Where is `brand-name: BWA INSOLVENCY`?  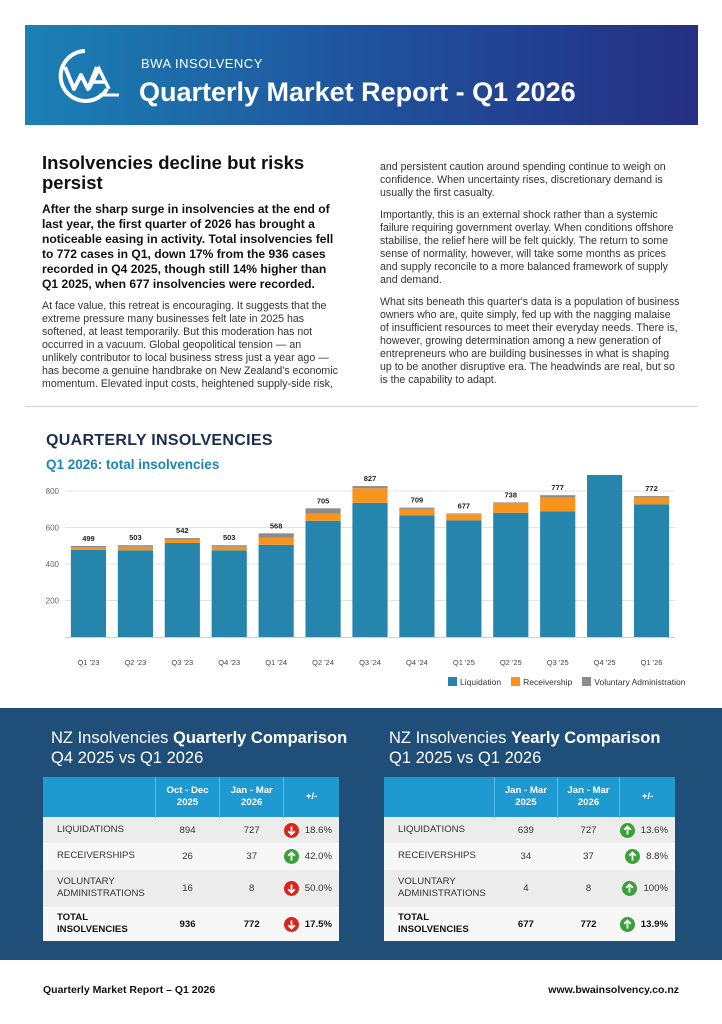
brand-name: BWA INSOLVENCY is located at coordinates (202, 63).